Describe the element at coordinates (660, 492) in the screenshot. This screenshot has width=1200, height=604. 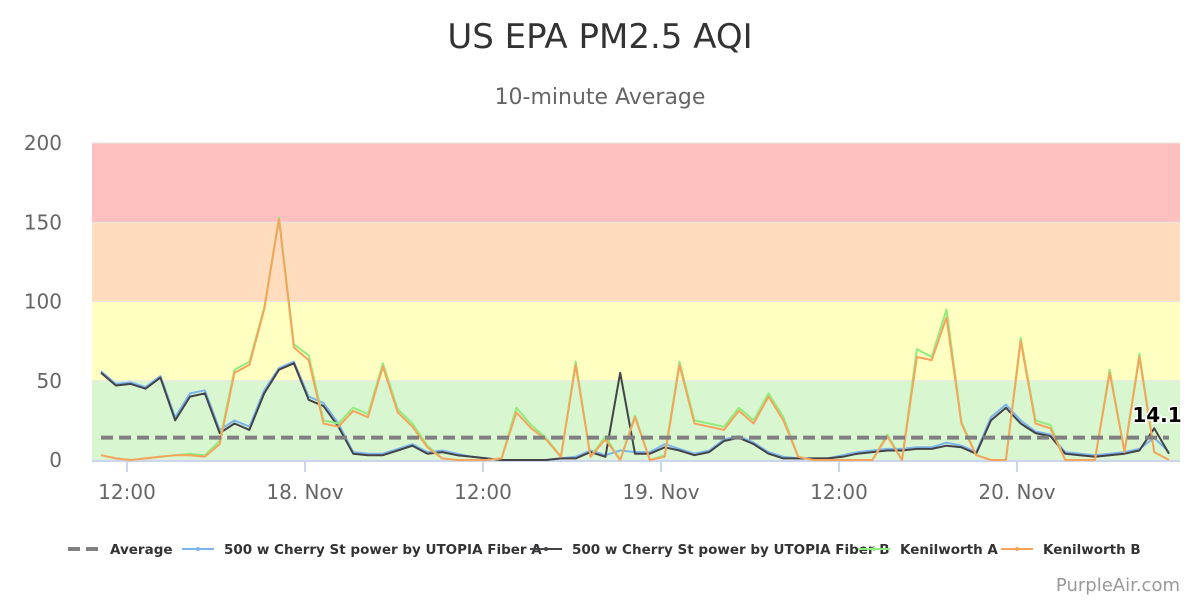
I see `x-tick-label: 19. Nov` at that location.